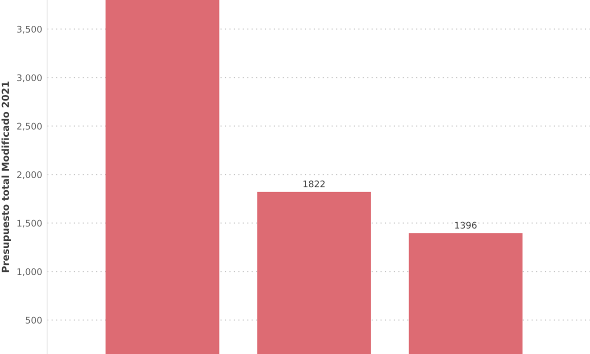 The image size is (590, 354). Describe the element at coordinates (29, 30) in the screenshot. I see `y-tick-label: 3,500` at that location.